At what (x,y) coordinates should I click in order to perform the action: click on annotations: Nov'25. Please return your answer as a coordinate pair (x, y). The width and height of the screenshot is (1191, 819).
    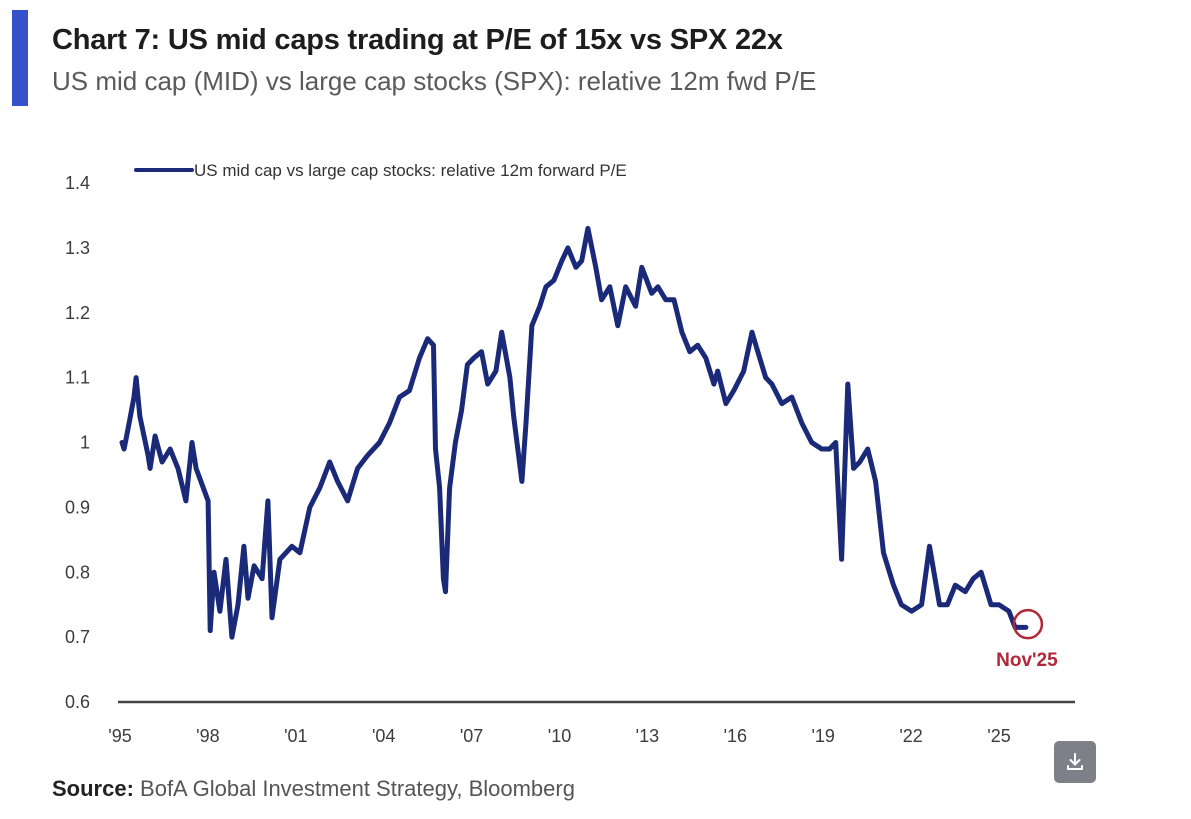
    Looking at the image, I should click on (1027, 639).